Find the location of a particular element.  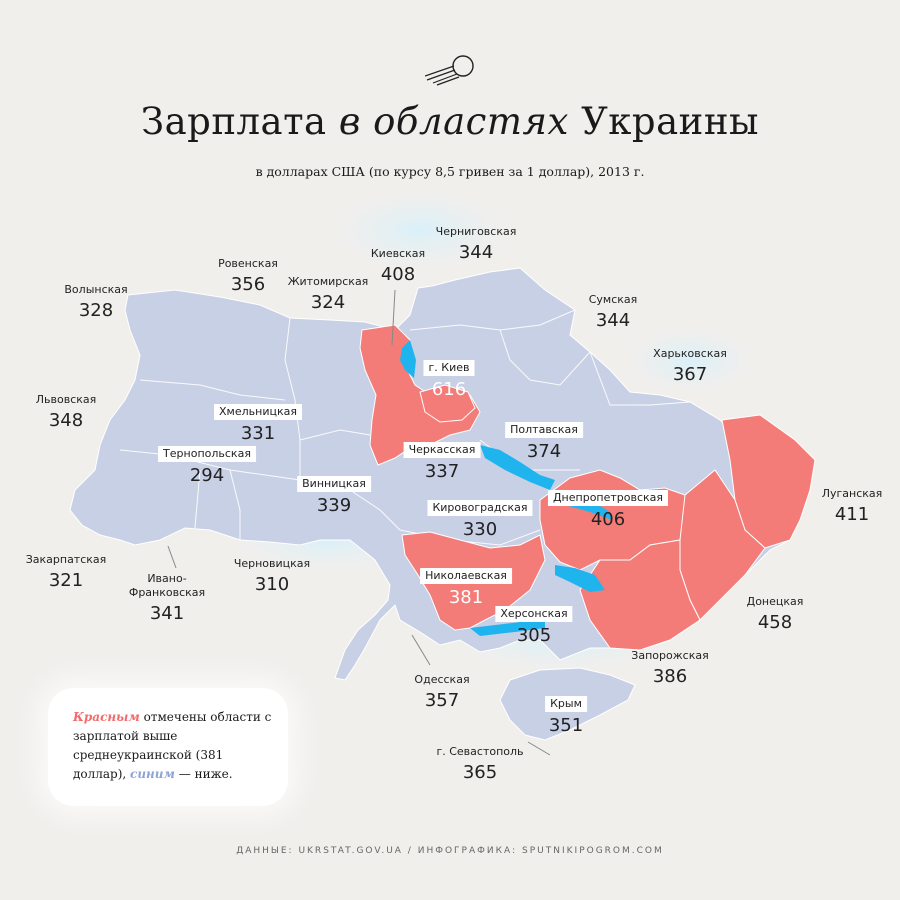

region-label-dnipropetrovsk: Днепропетровская 406 is located at coordinates (608, 508).